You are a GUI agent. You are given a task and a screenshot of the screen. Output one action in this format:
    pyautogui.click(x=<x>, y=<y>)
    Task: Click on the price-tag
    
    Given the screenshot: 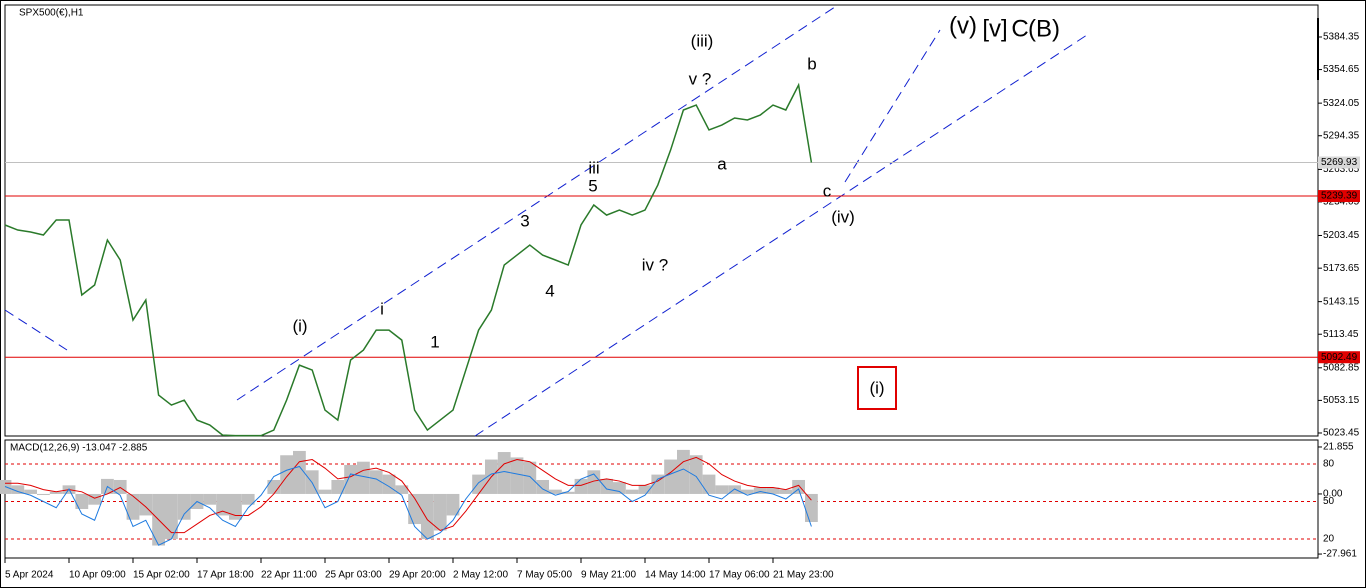 What is the action you would take?
    pyautogui.click(x=1339, y=162)
    